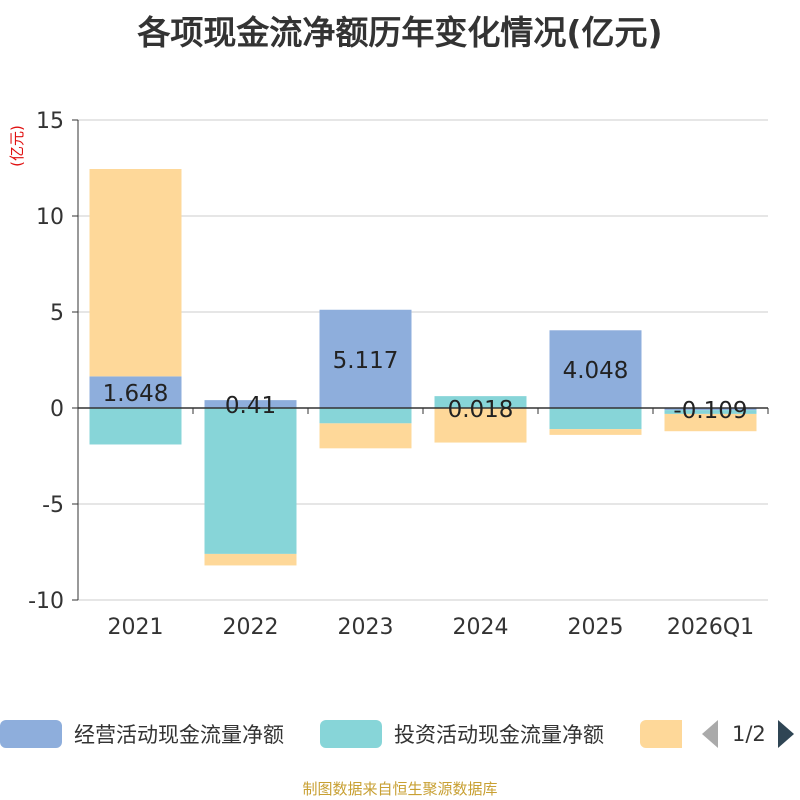  Describe the element at coordinates (17, 146) in the screenshot. I see `y-axis-label: (亿元)` at that location.